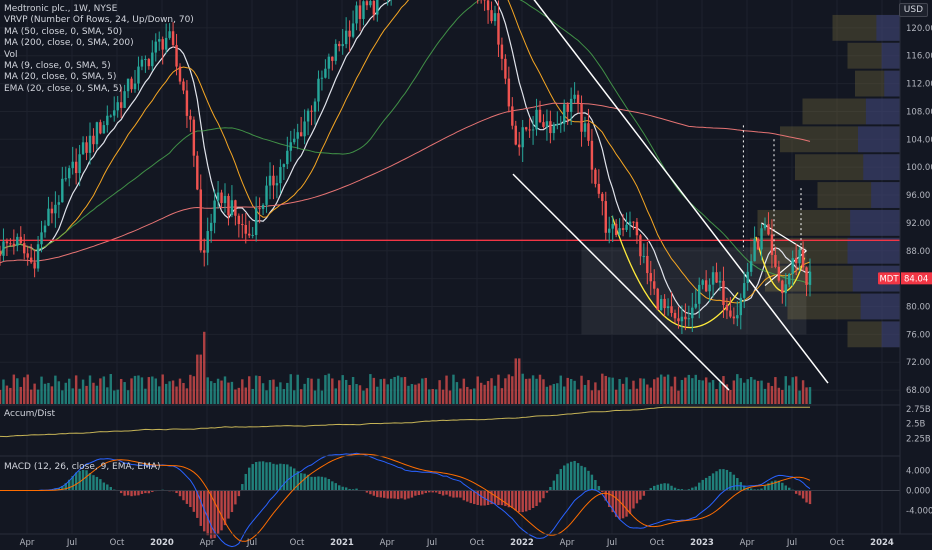 The width and height of the screenshot is (932, 550). What do you see at coordinates (63, 88) in the screenshot?
I see `legend-line: EMA (20, close, 0, SMA, 5)` at bounding box center [63, 88].